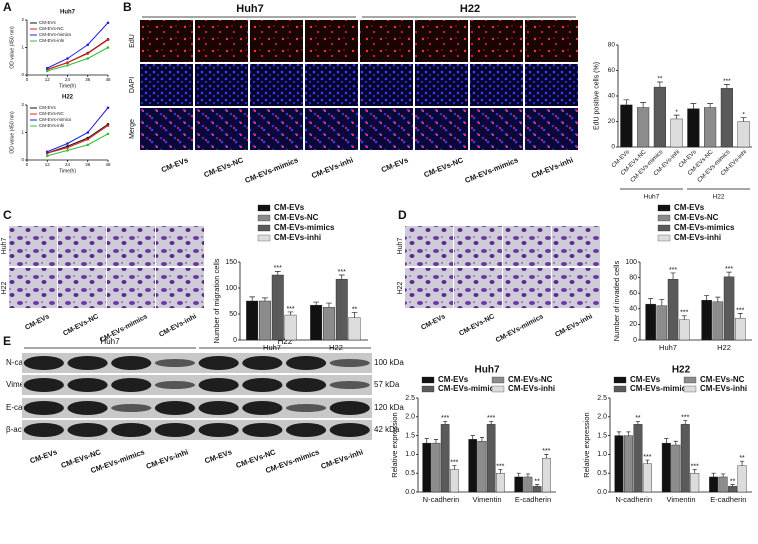  What do you see at coordinates (16, 362) in the screenshot?
I see `protein-label: N-cad` at bounding box center [16, 362].